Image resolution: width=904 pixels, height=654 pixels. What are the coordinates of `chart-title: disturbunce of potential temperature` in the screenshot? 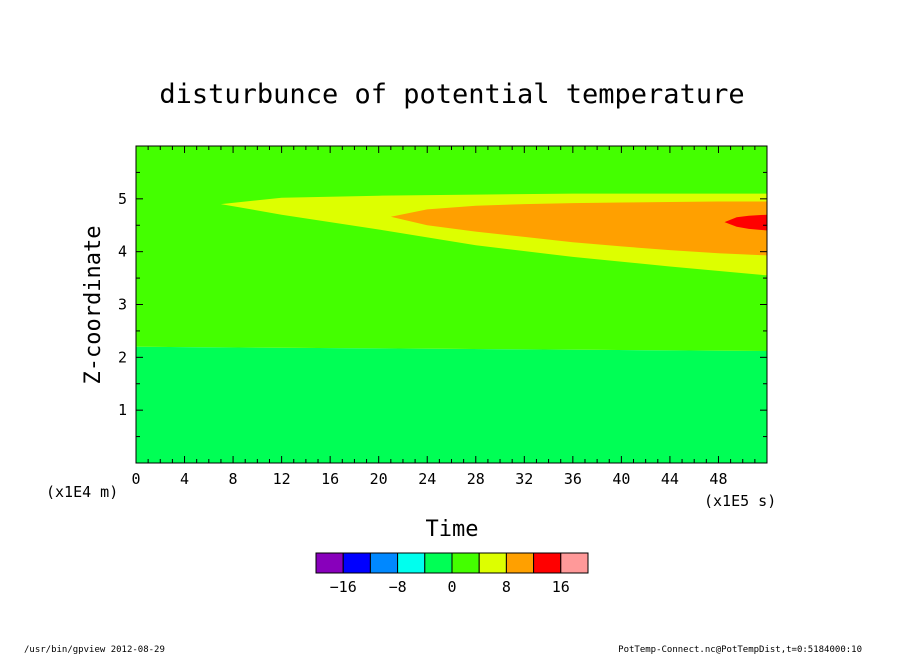 It's located at (451, 94).